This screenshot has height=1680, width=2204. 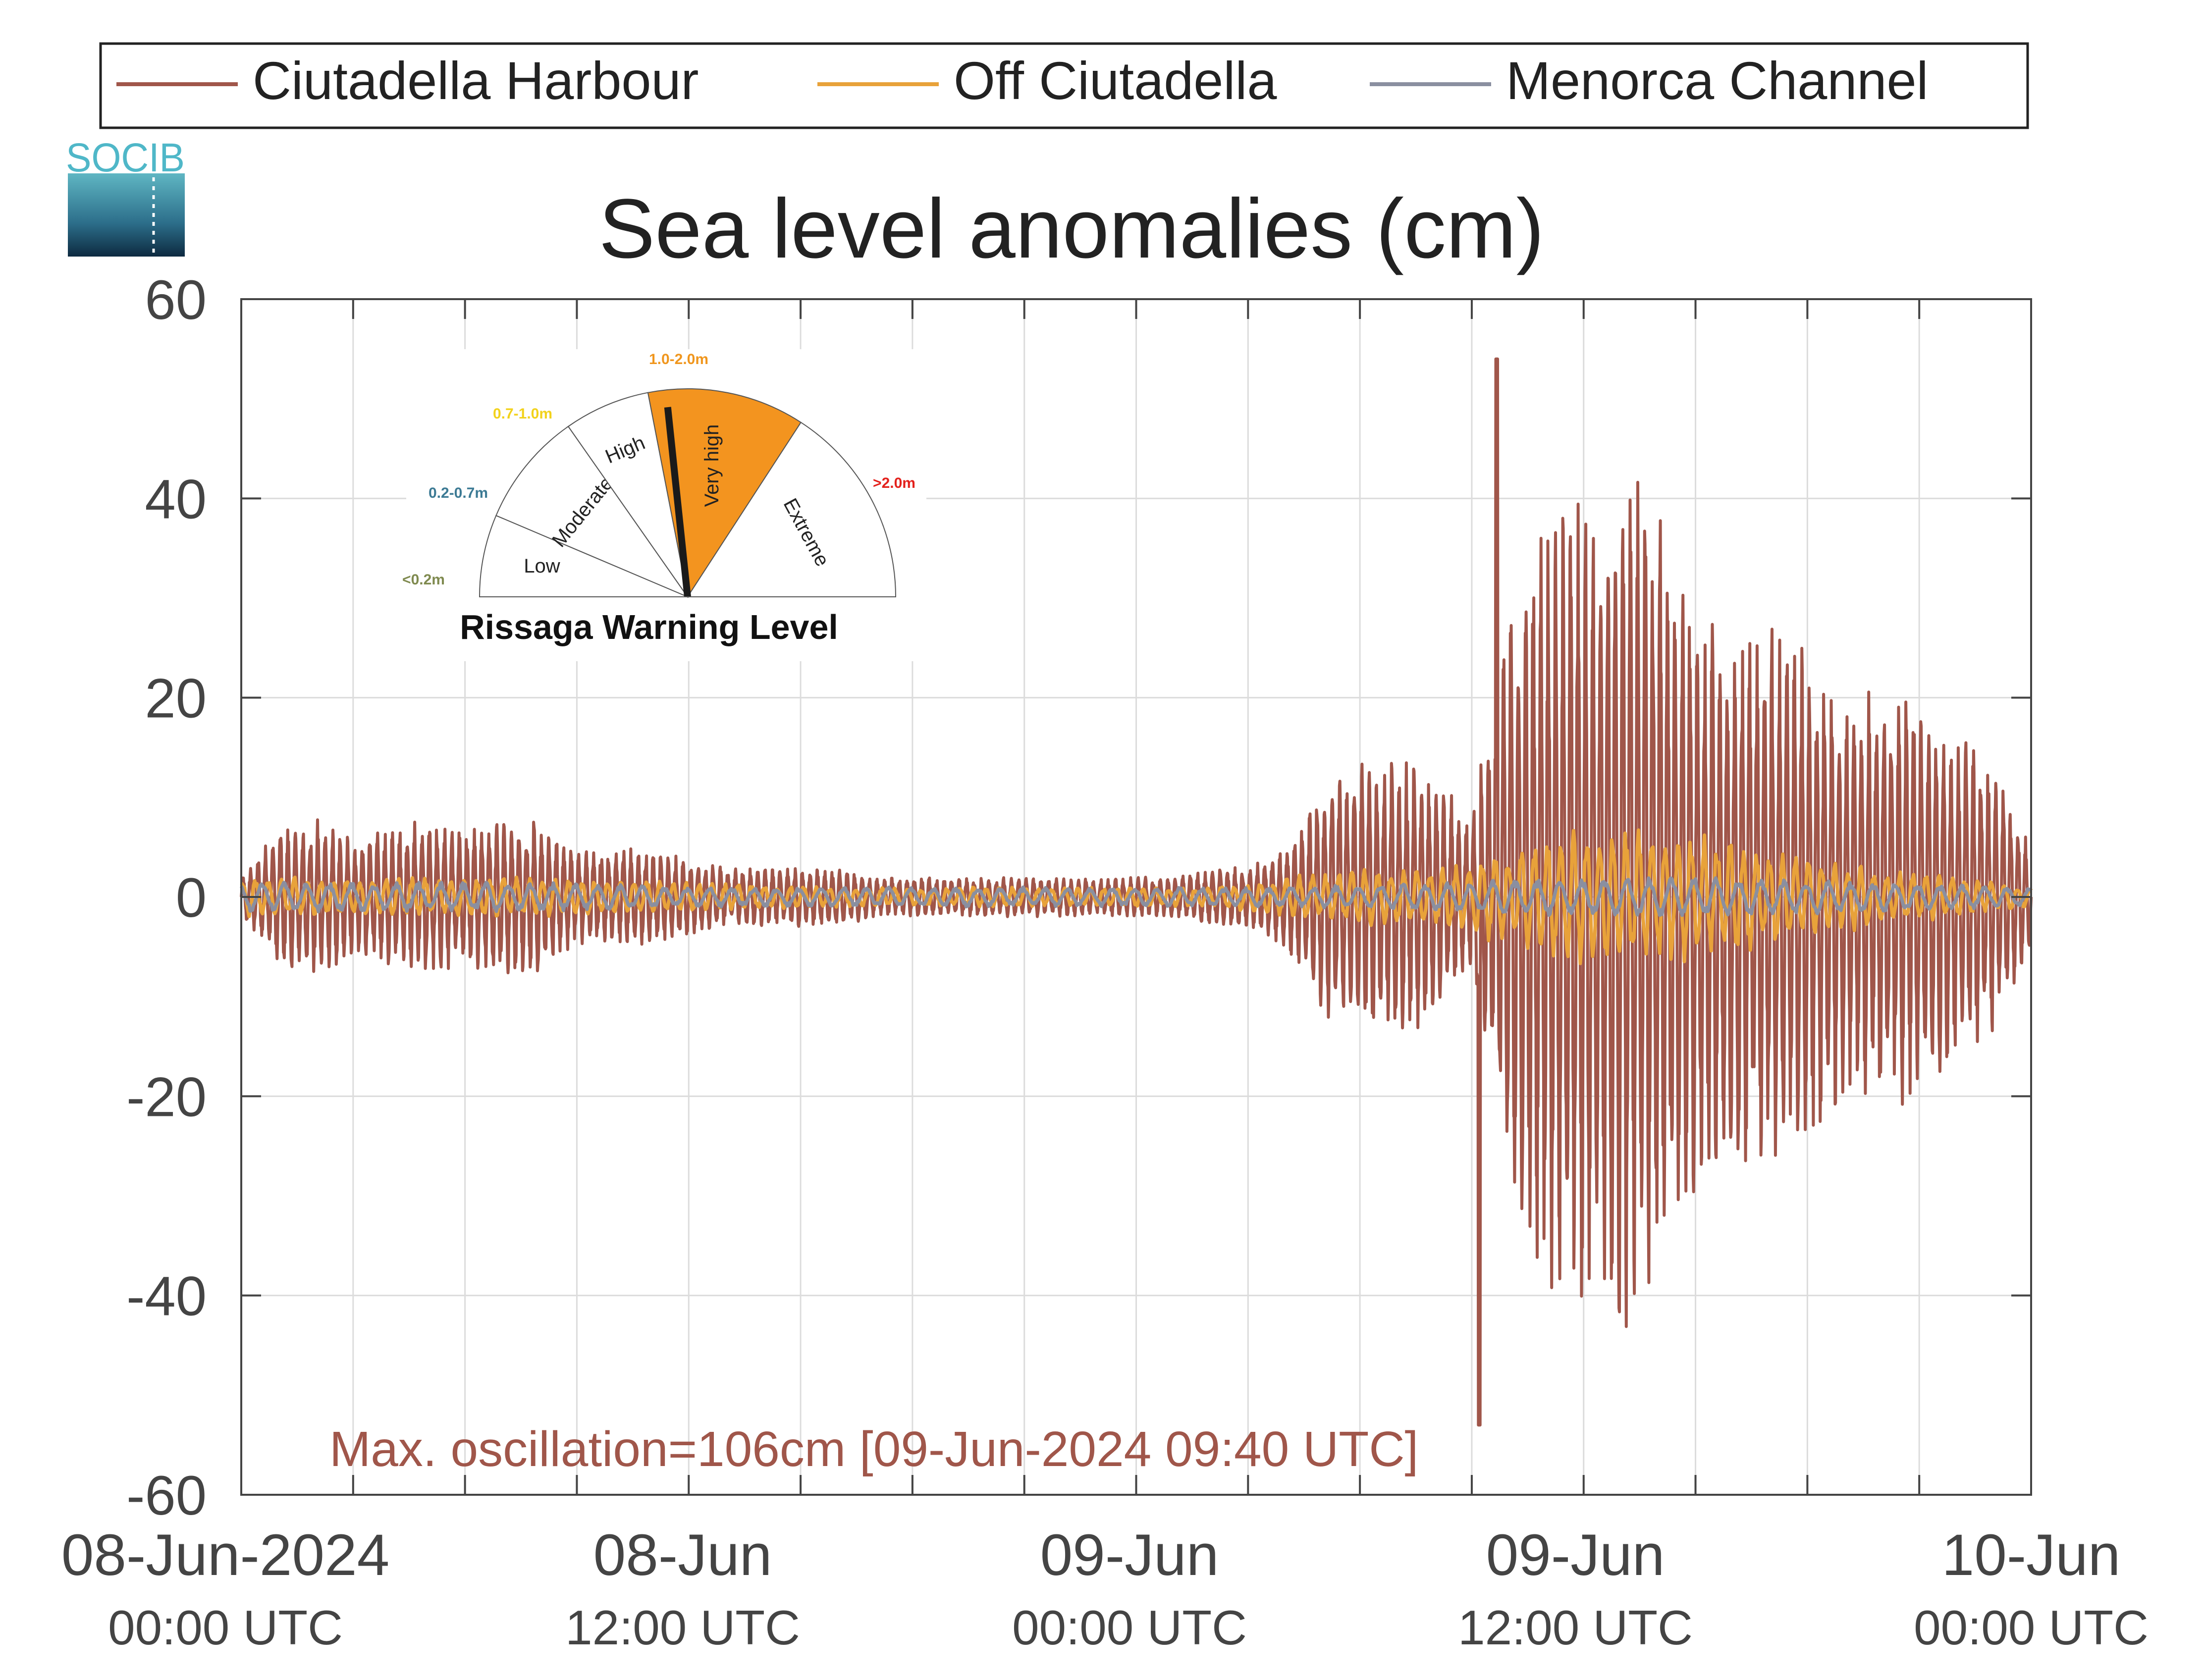 What do you see at coordinates (176, 699) in the screenshot?
I see `y-tick-label: 20` at bounding box center [176, 699].